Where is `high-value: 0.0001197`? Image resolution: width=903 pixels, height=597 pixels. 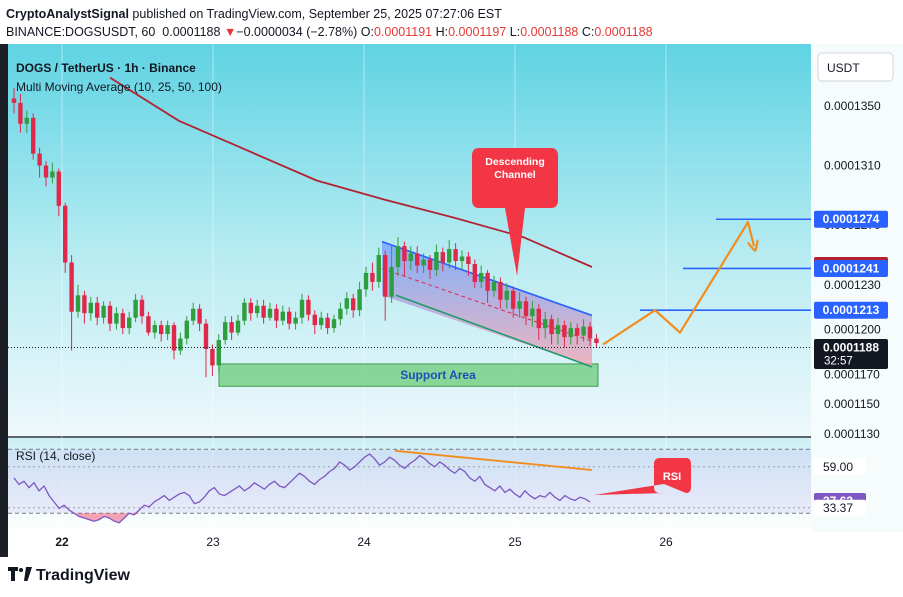 high-value: 0.0001197 is located at coordinates (477, 32).